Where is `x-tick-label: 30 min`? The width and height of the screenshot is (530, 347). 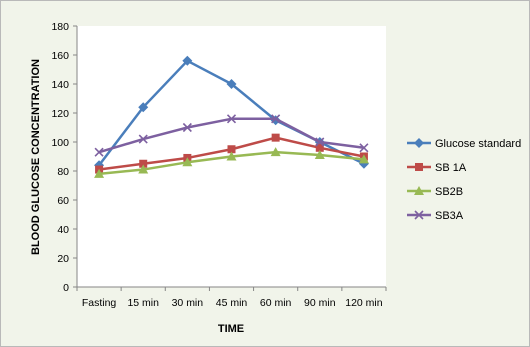
x-tick-label: 30 min is located at coordinates (188, 303).